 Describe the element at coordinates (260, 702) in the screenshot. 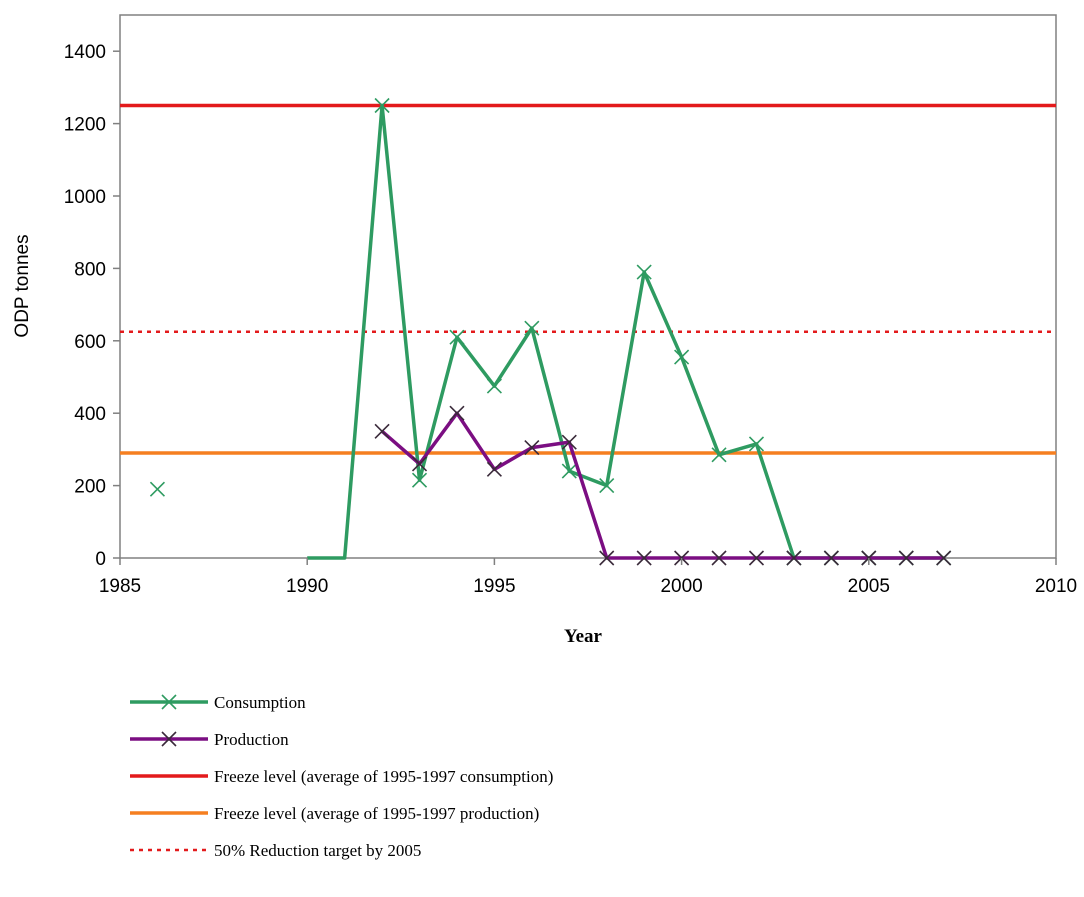

I see `legend-label: Consumption` at that location.